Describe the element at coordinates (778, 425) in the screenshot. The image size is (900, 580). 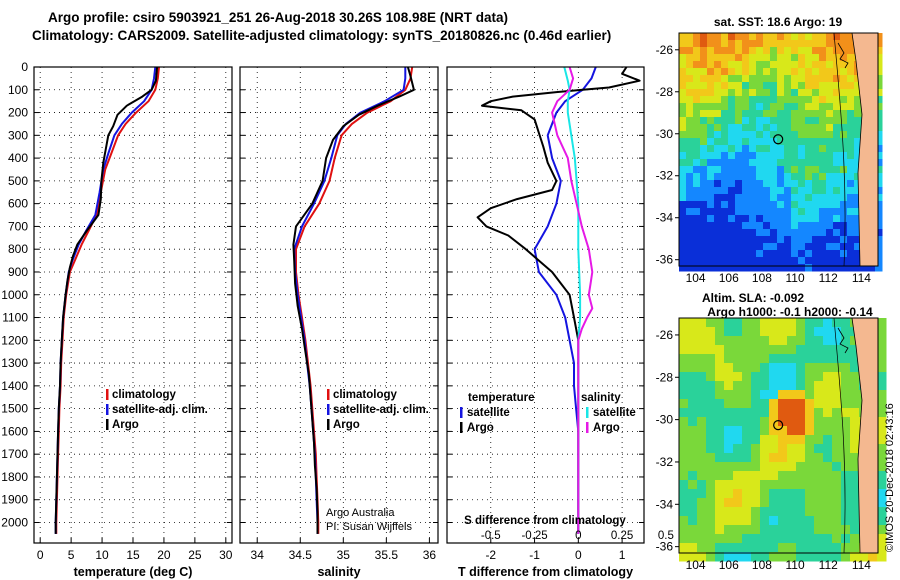
I see `argo-position-marker` at that location.